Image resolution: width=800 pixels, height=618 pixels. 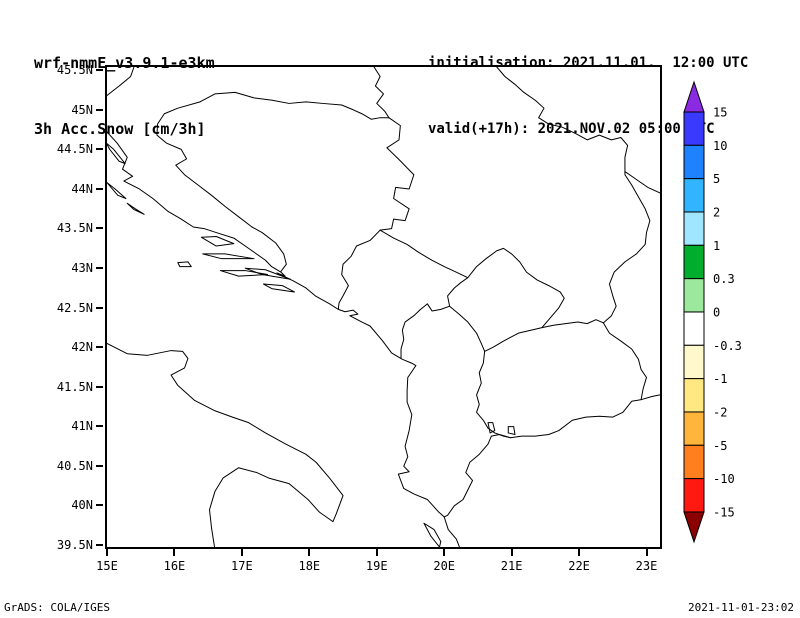 What do you see at coordinates (694, 527) in the screenshot?
I see `colorbar-arrow-bottom` at bounding box center [694, 527].